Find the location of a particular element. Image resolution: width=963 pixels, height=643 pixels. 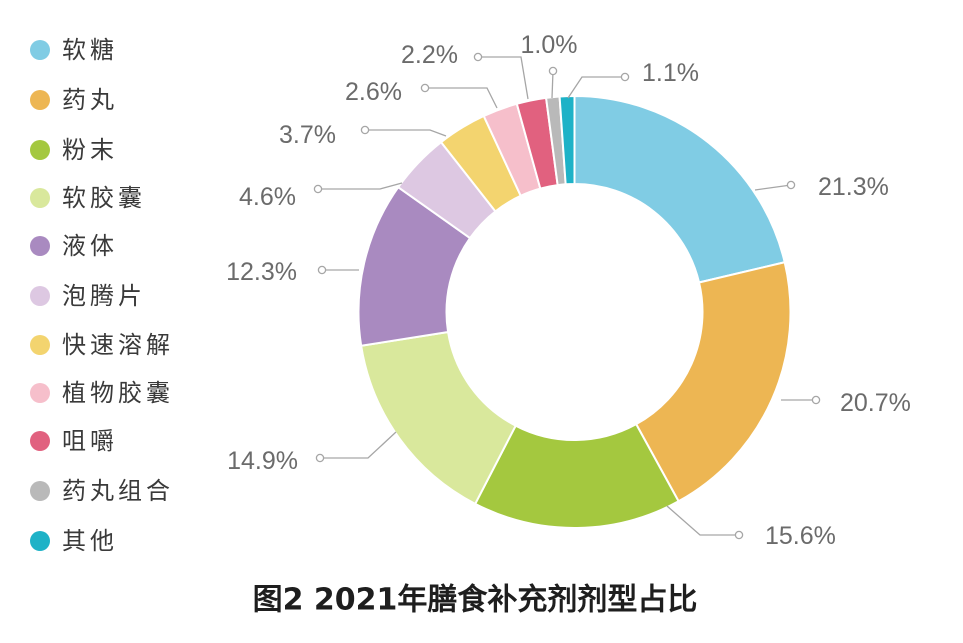

legend-item: 药丸 is located at coordinates (74, 100).